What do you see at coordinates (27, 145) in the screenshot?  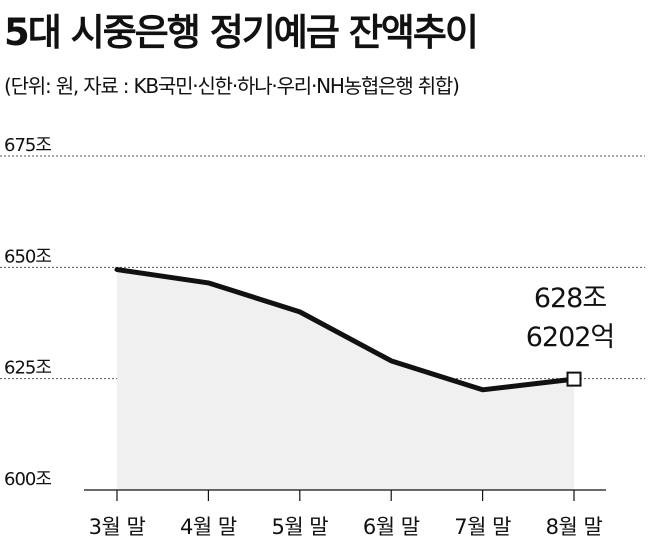 I see `y-tick-label: 675조` at bounding box center [27, 145].